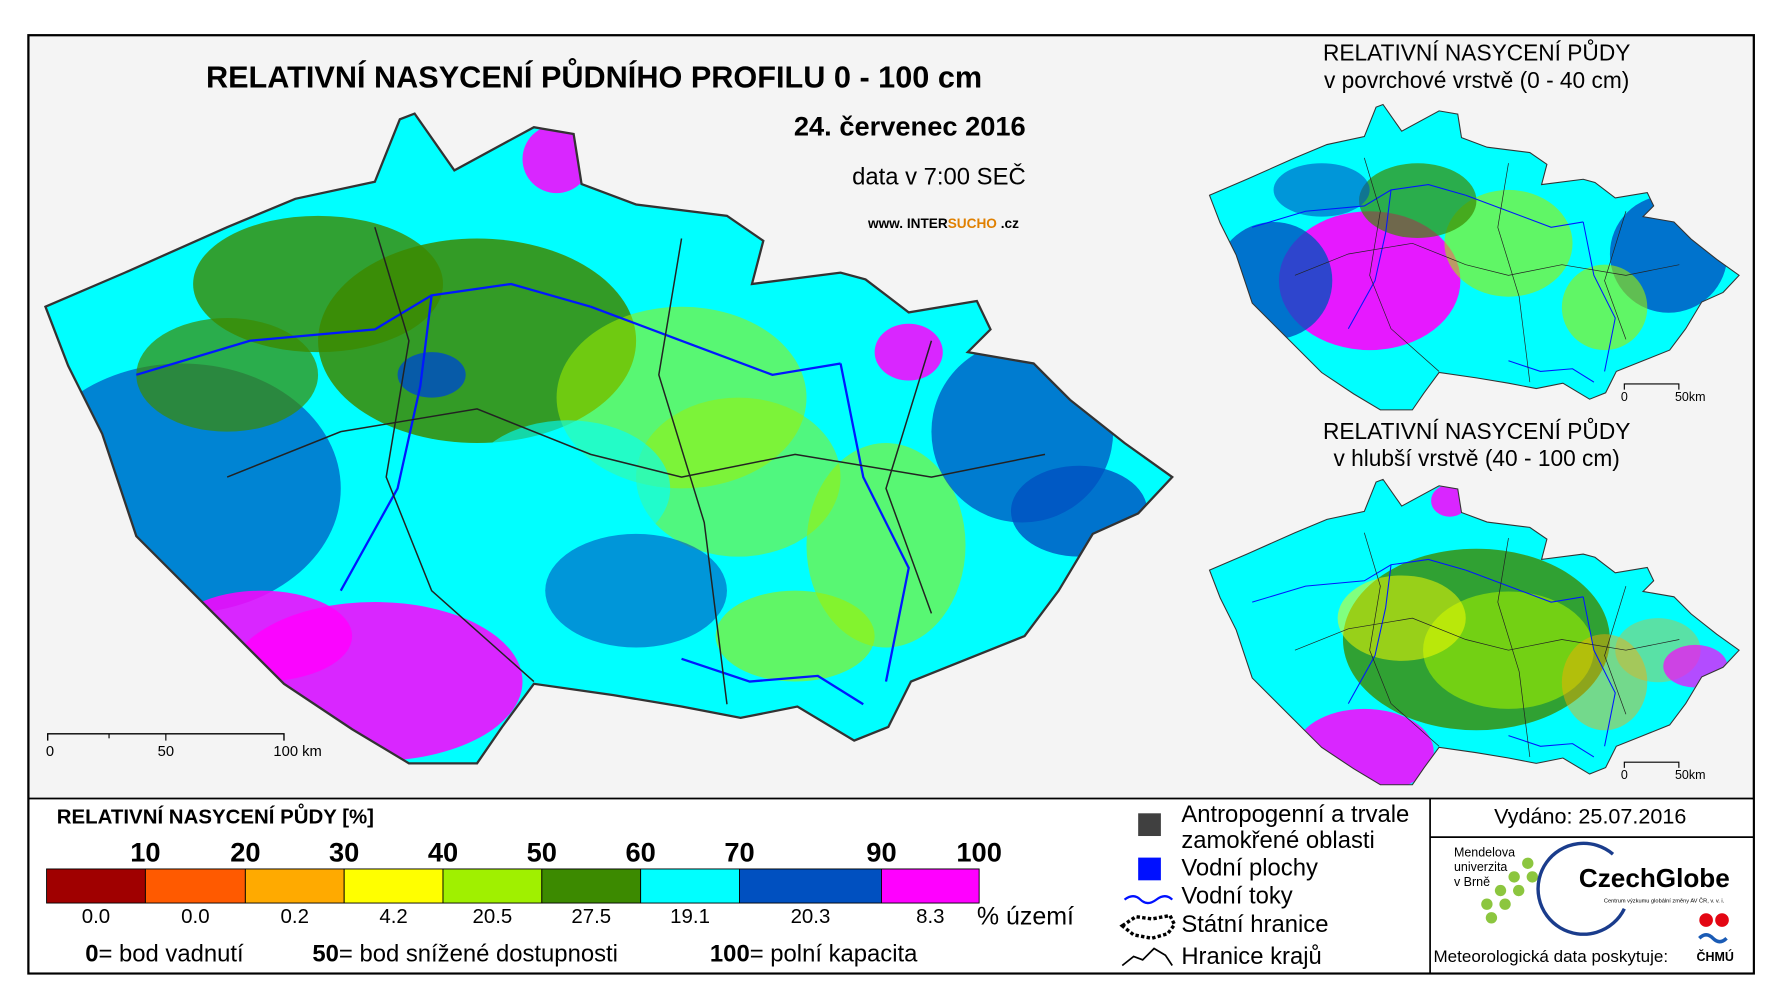  I want to click on website-part: .cz, so click(1008, 222).